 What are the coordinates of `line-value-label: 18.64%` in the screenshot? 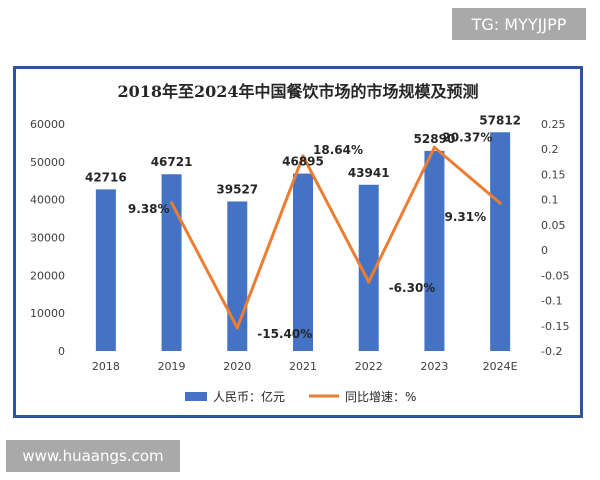 It's located at (338, 150).